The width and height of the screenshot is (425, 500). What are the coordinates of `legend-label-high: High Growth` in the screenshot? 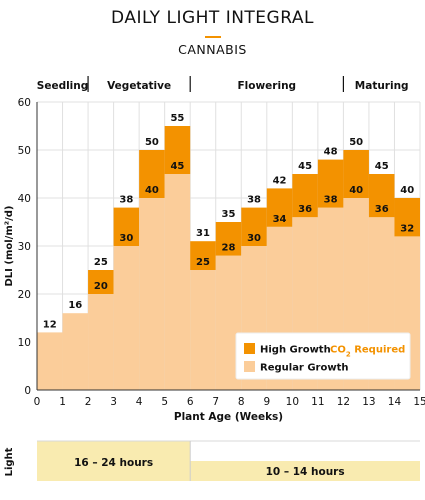 It's located at (295, 350).